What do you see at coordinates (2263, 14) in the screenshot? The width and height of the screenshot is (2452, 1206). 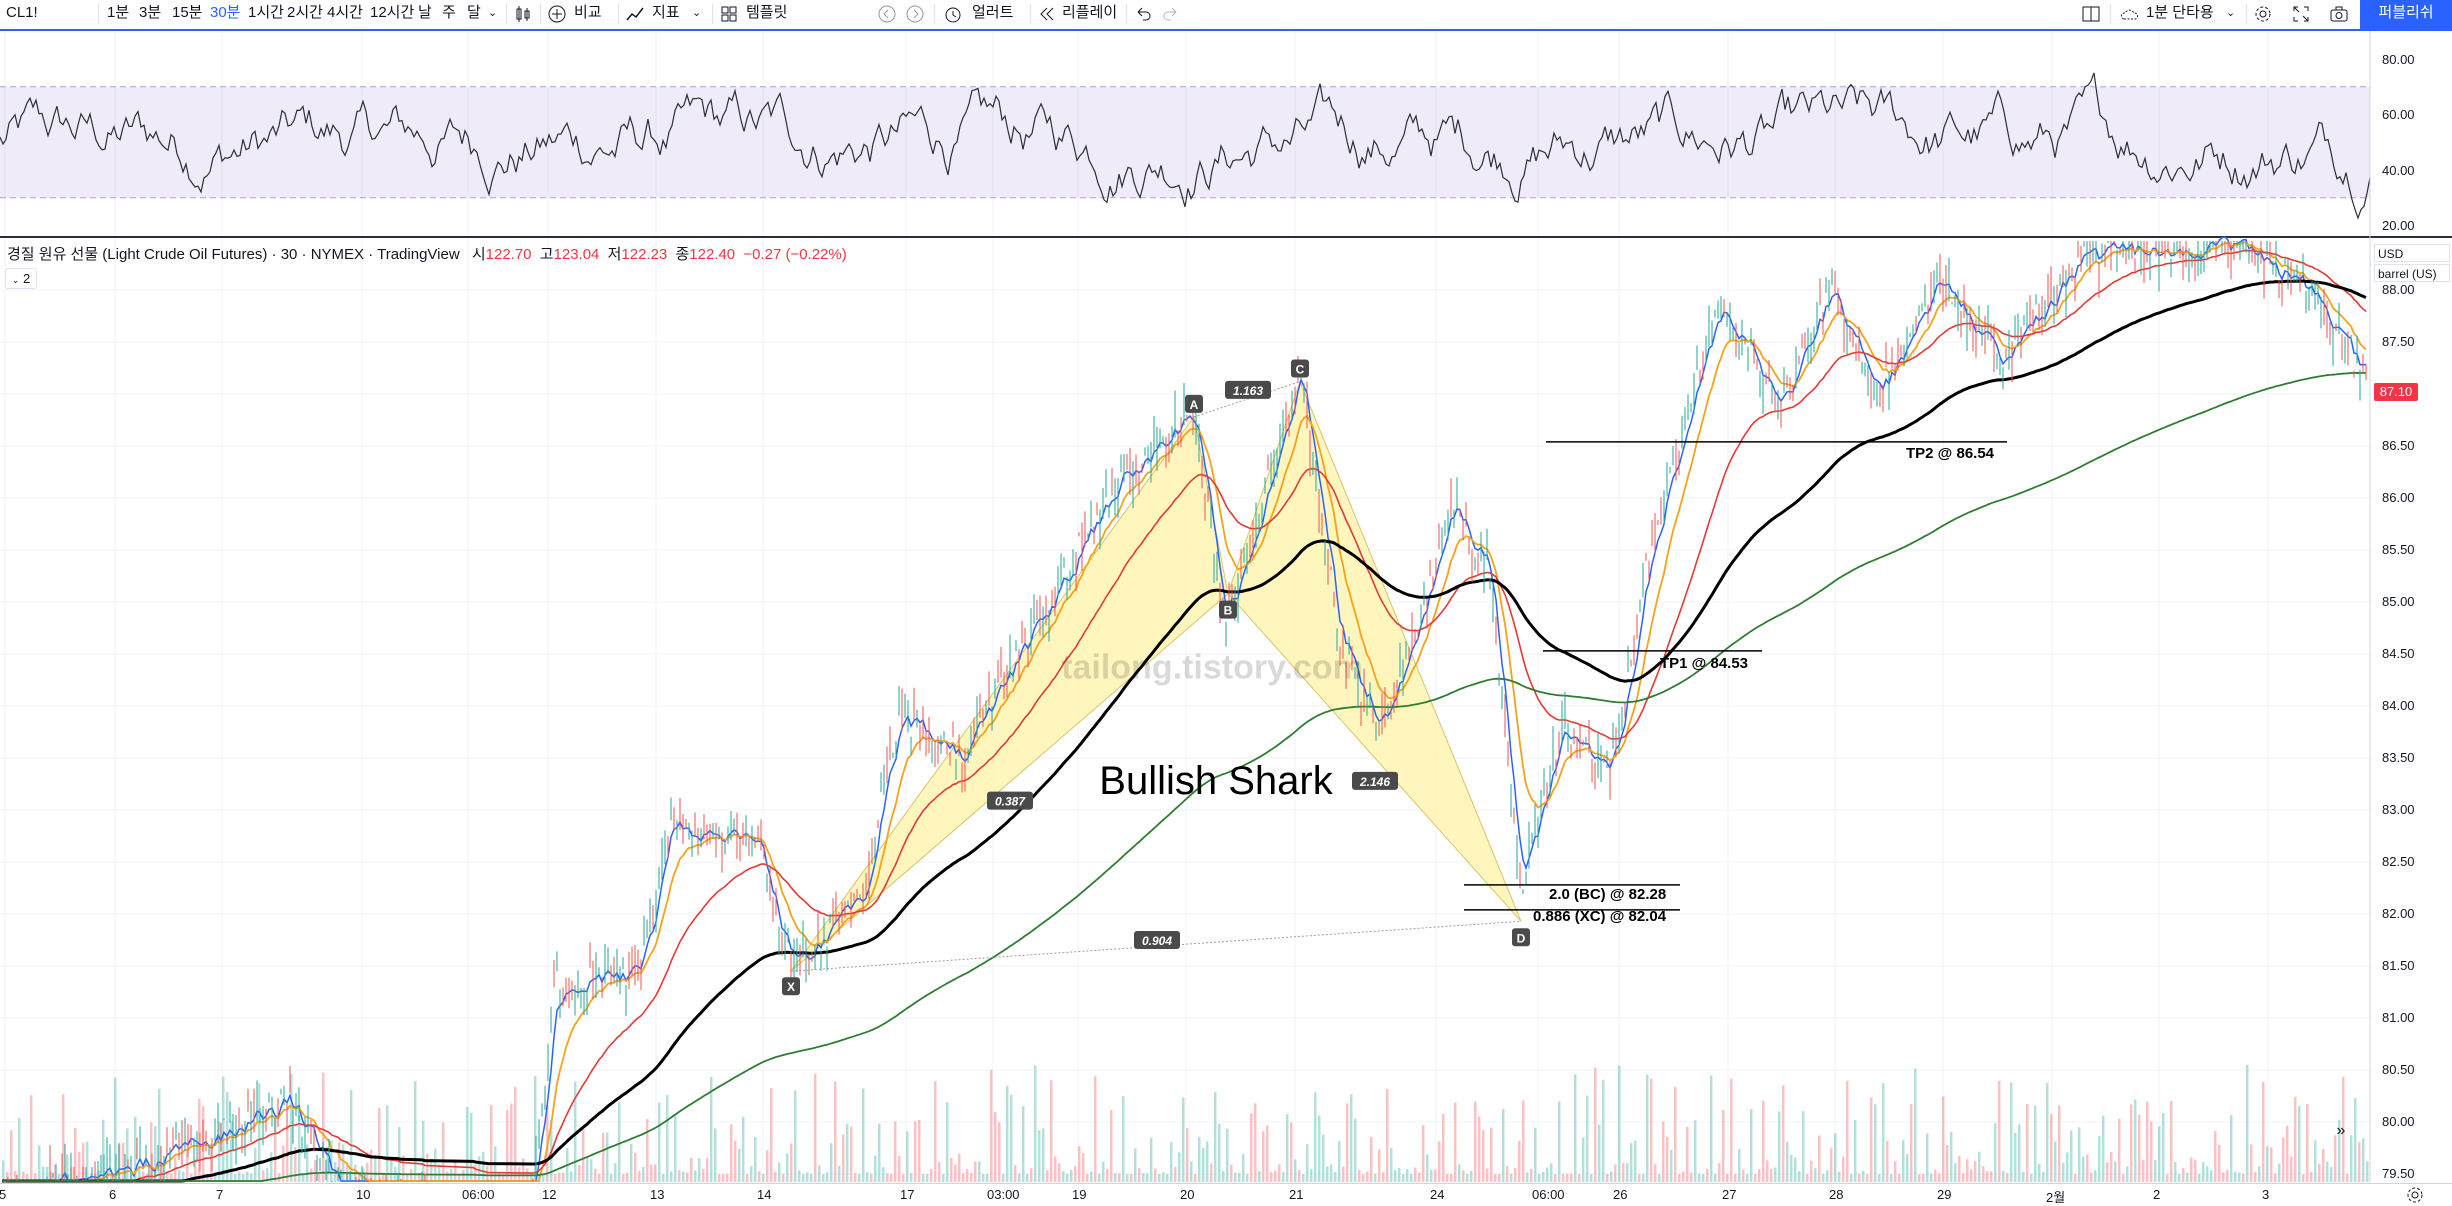 I see `gear-icon` at bounding box center [2263, 14].